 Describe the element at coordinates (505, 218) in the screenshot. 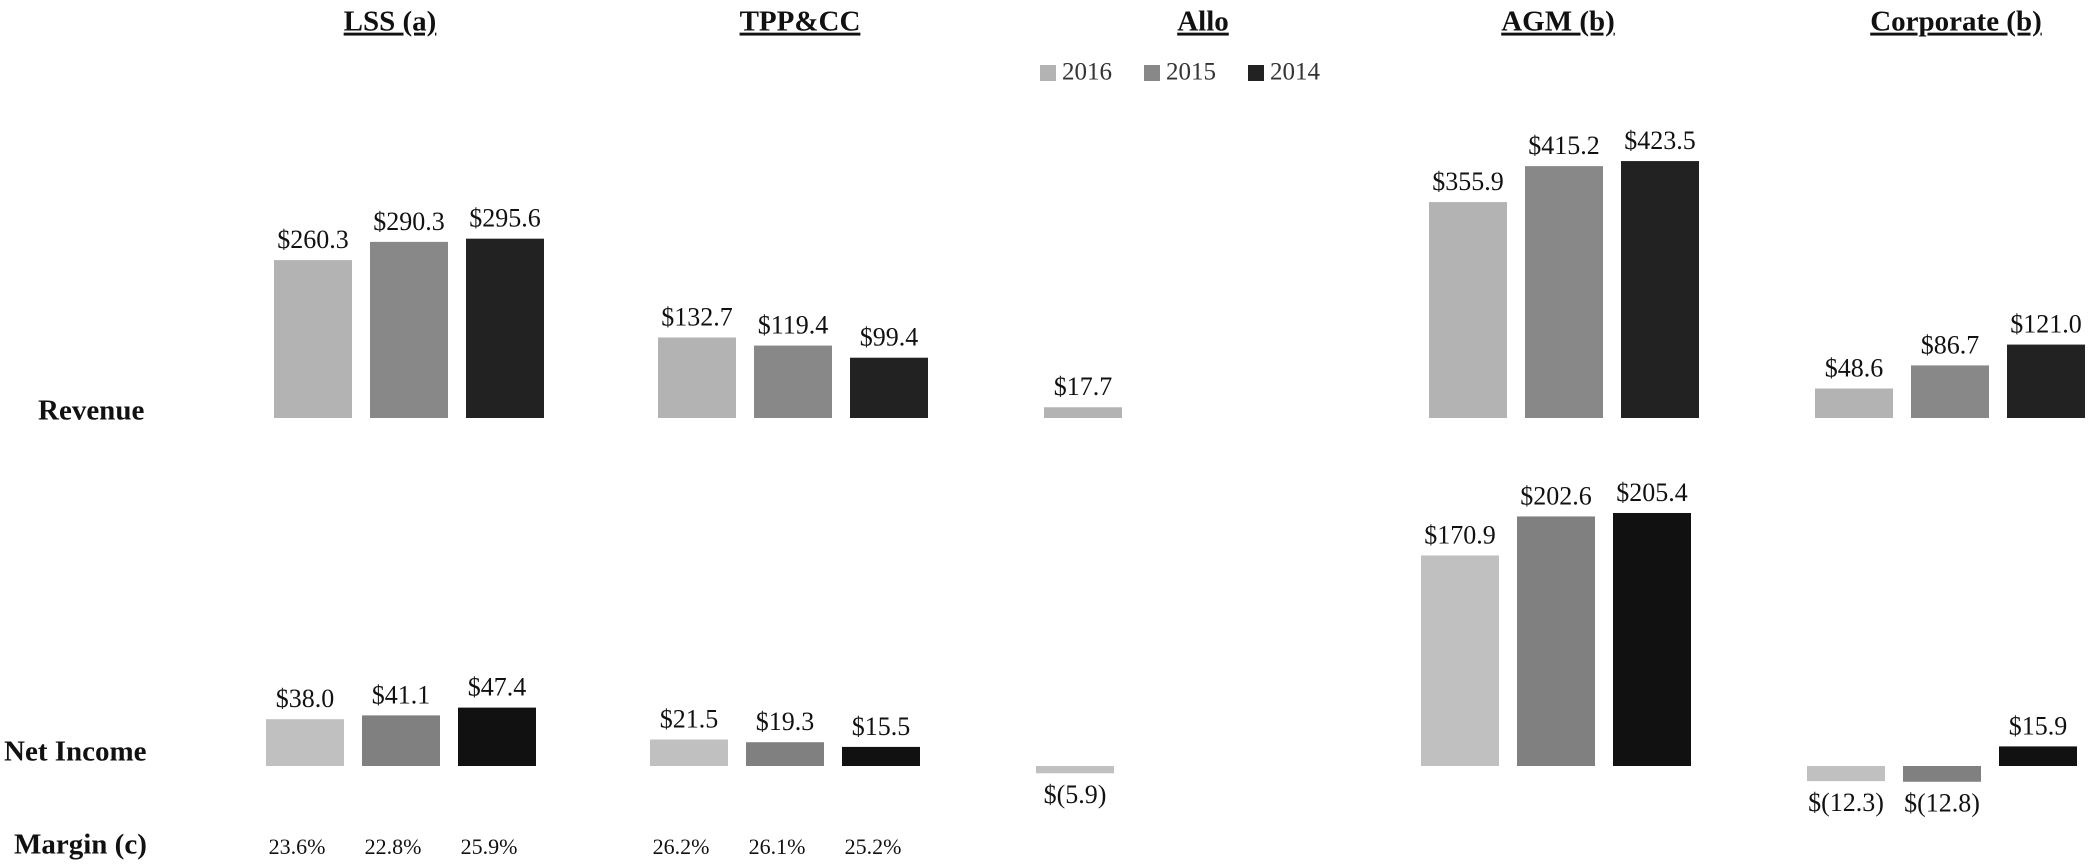

I see `value-label: $295.6` at that location.